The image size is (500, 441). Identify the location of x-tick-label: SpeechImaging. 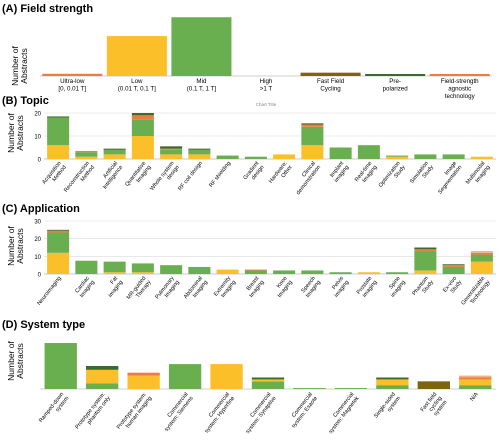
(311, 287).